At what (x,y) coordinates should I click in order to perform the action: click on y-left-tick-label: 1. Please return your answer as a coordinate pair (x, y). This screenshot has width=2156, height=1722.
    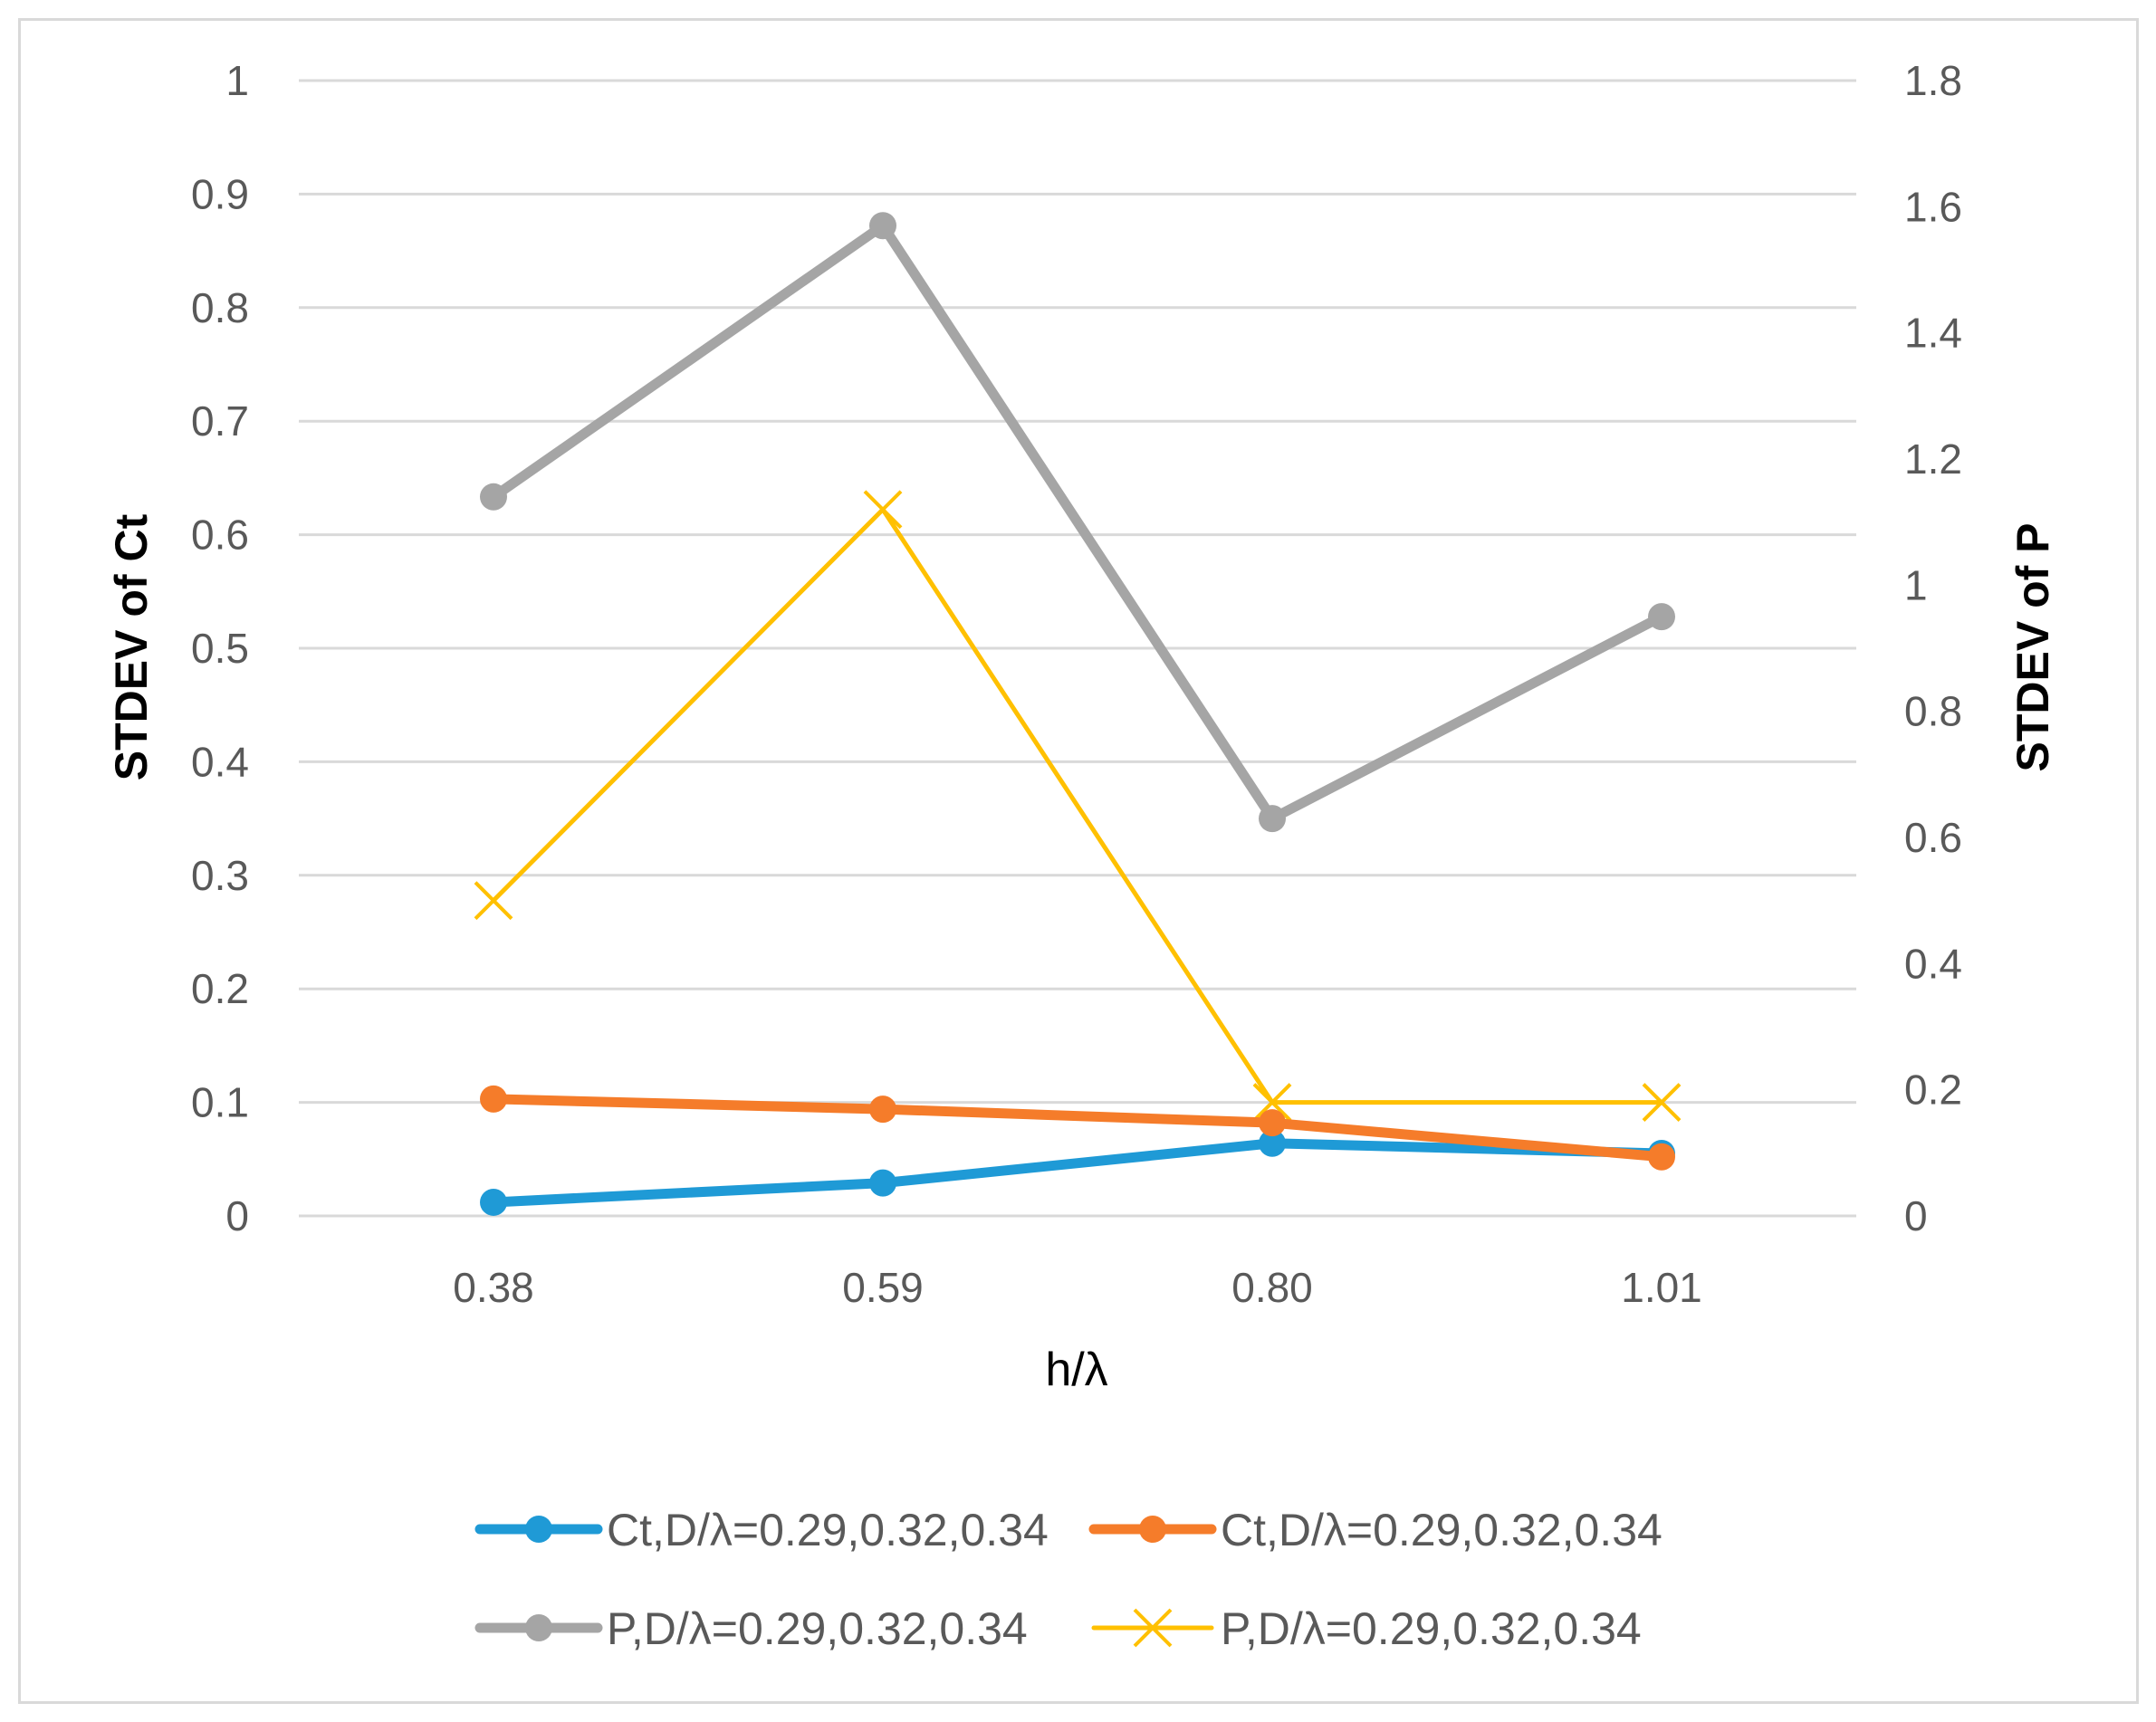
    Looking at the image, I should click on (237, 81).